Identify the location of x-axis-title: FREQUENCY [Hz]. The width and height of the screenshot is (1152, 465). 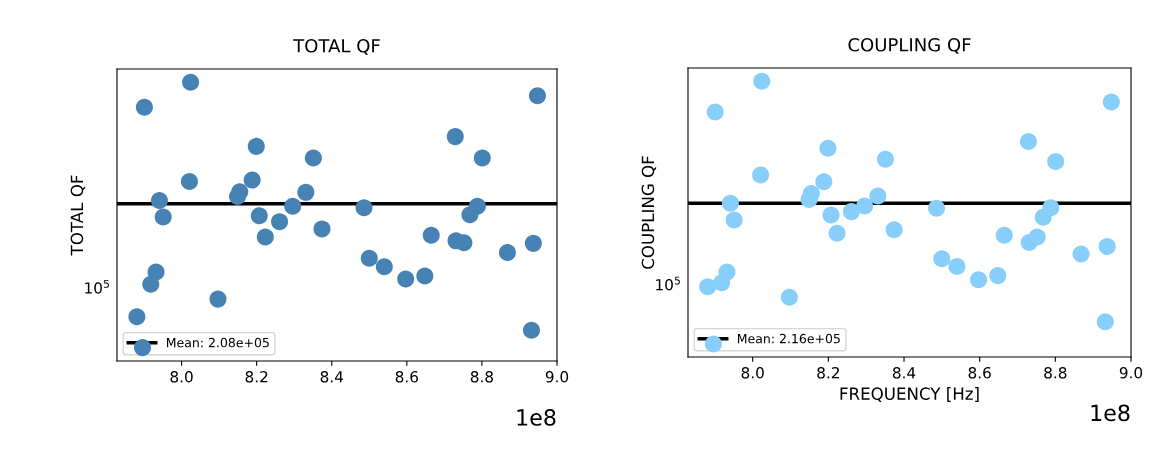
(909, 394).